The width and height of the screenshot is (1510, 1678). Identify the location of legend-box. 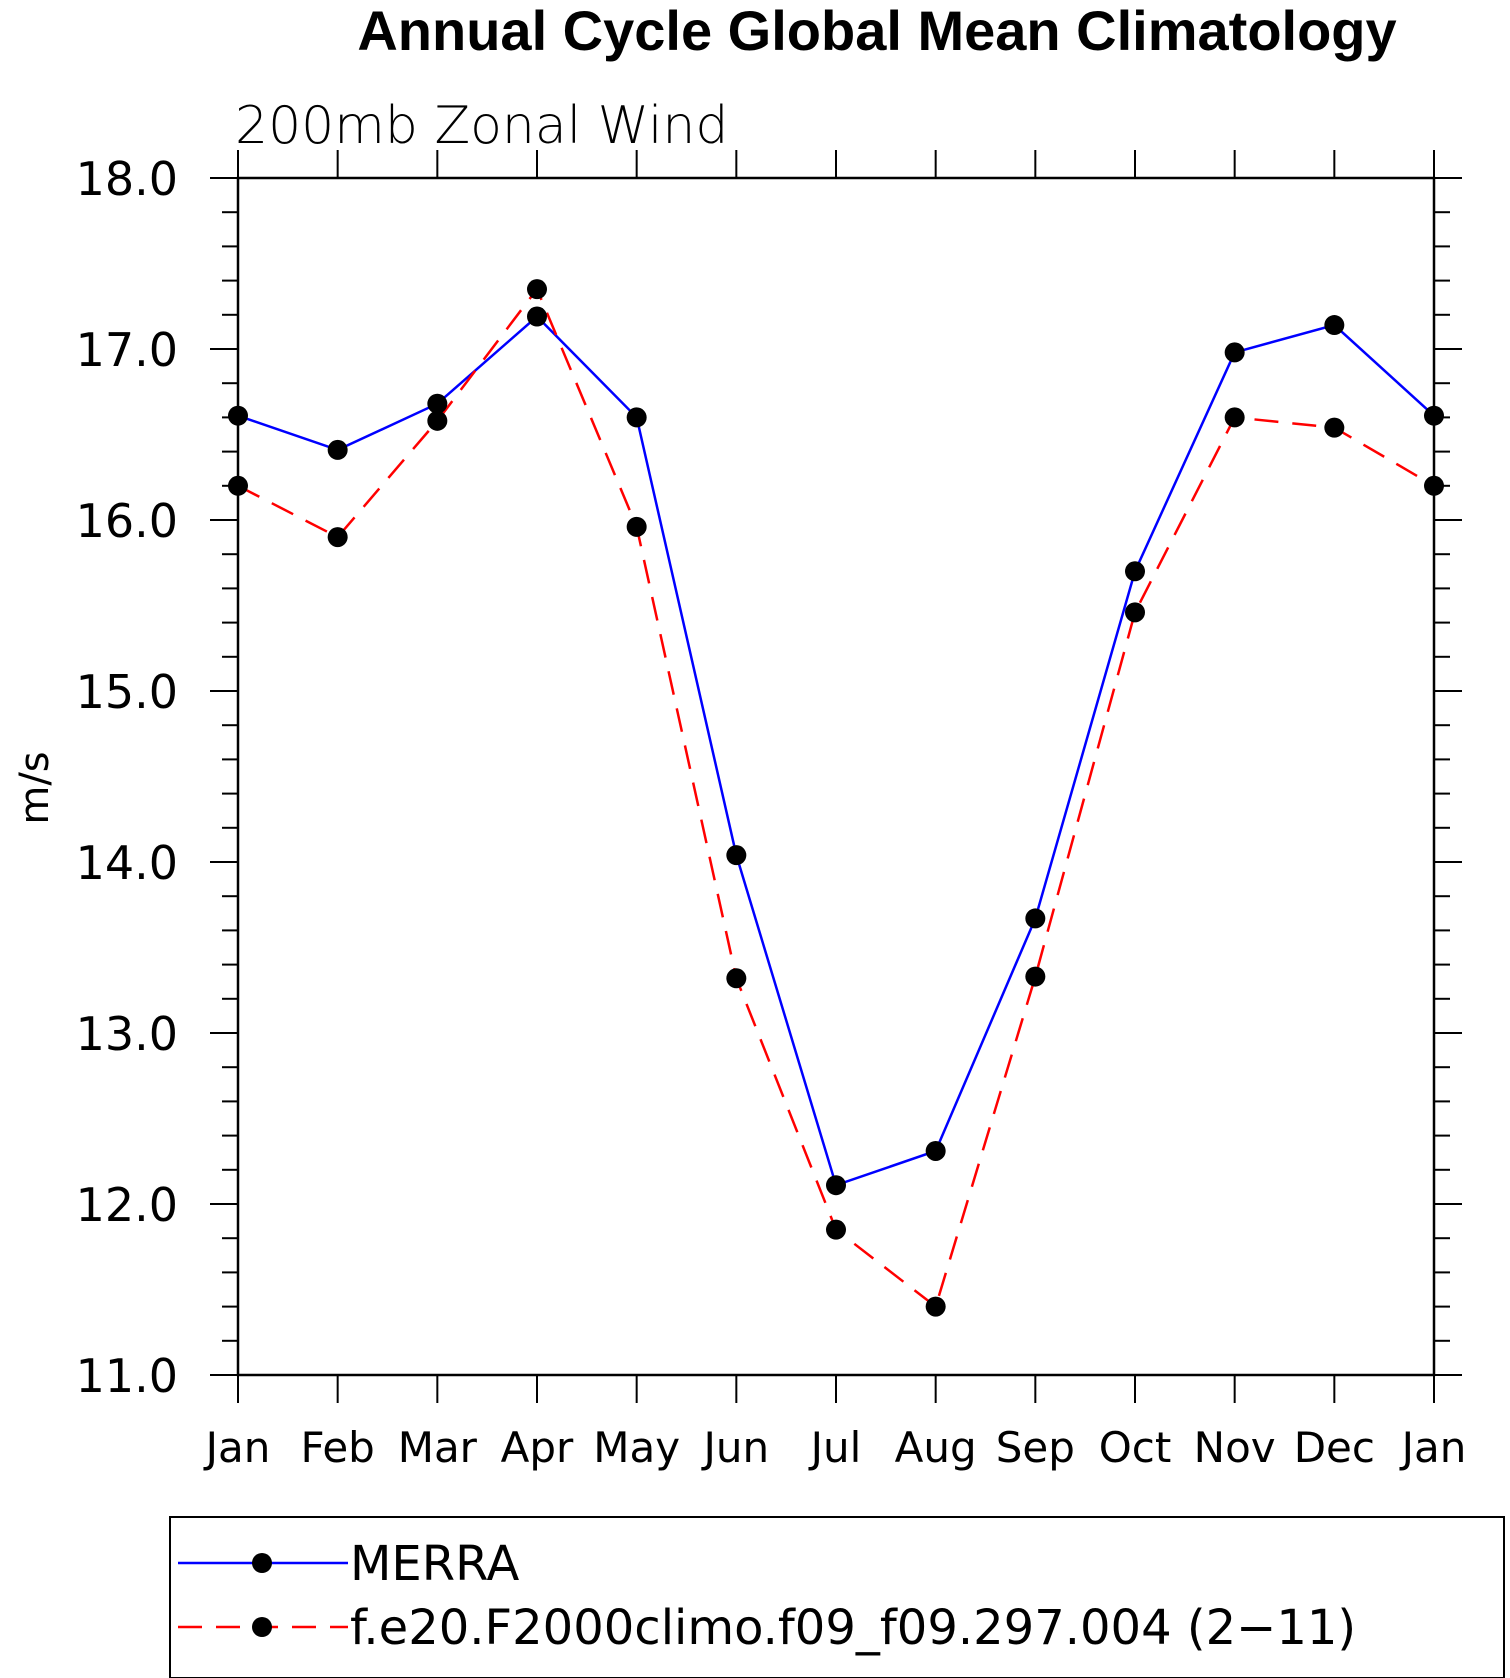
(837, 1597).